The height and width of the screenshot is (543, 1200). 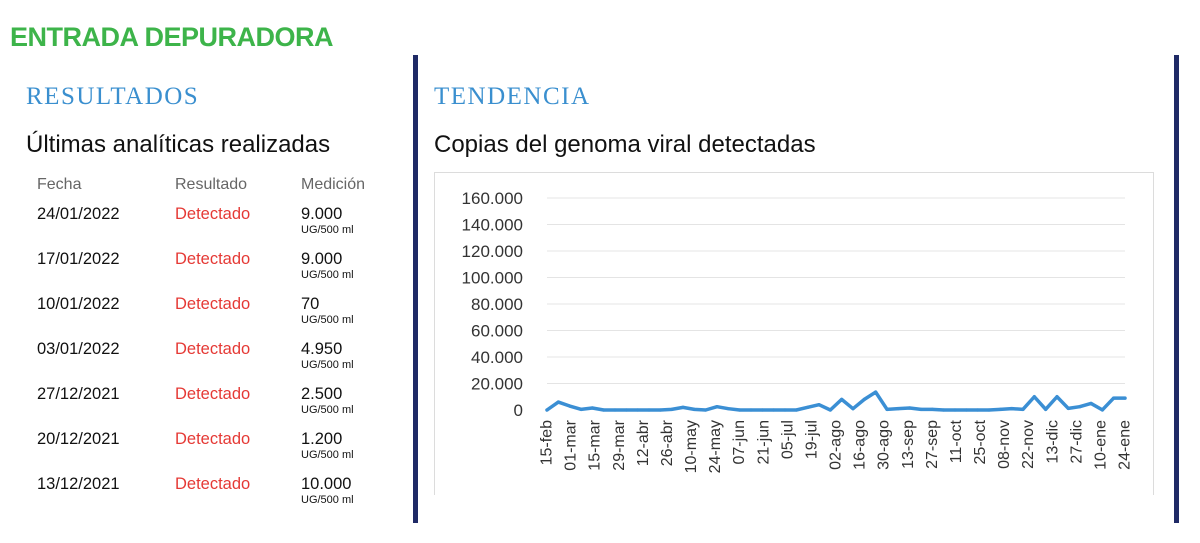 What do you see at coordinates (322, 349) in the screenshot?
I see `row-measurement: 4.950` at bounding box center [322, 349].